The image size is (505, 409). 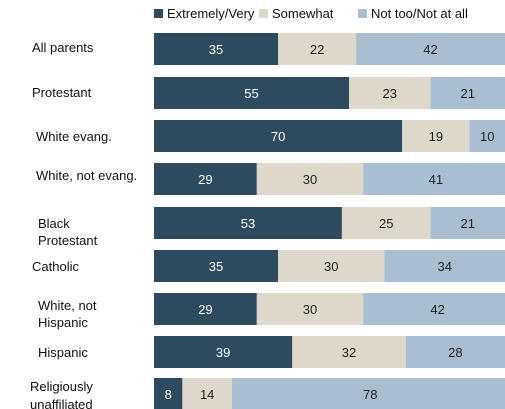 I want to click on data-label: 14, so click(x=207, y=394).